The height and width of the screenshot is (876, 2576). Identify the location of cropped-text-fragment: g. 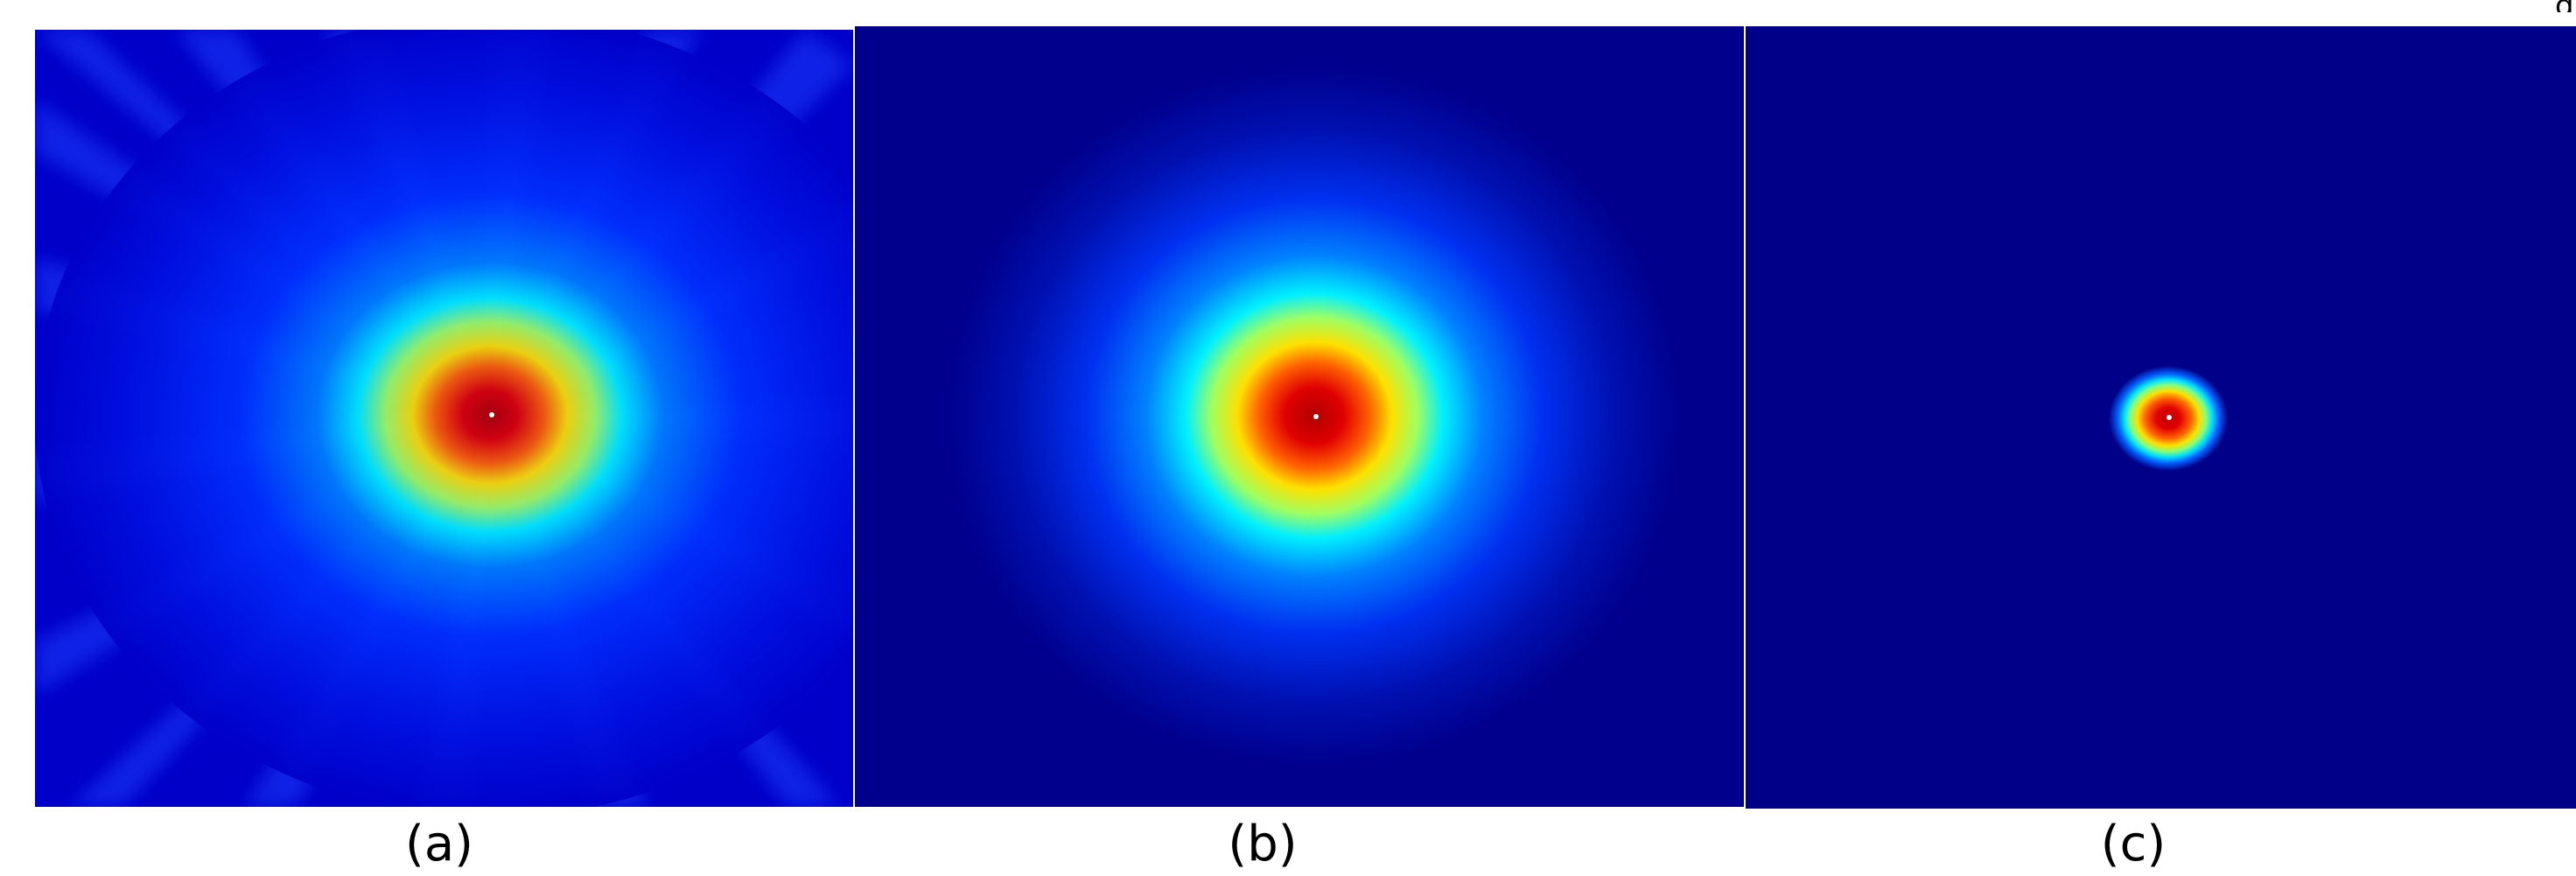
(2565, 6).